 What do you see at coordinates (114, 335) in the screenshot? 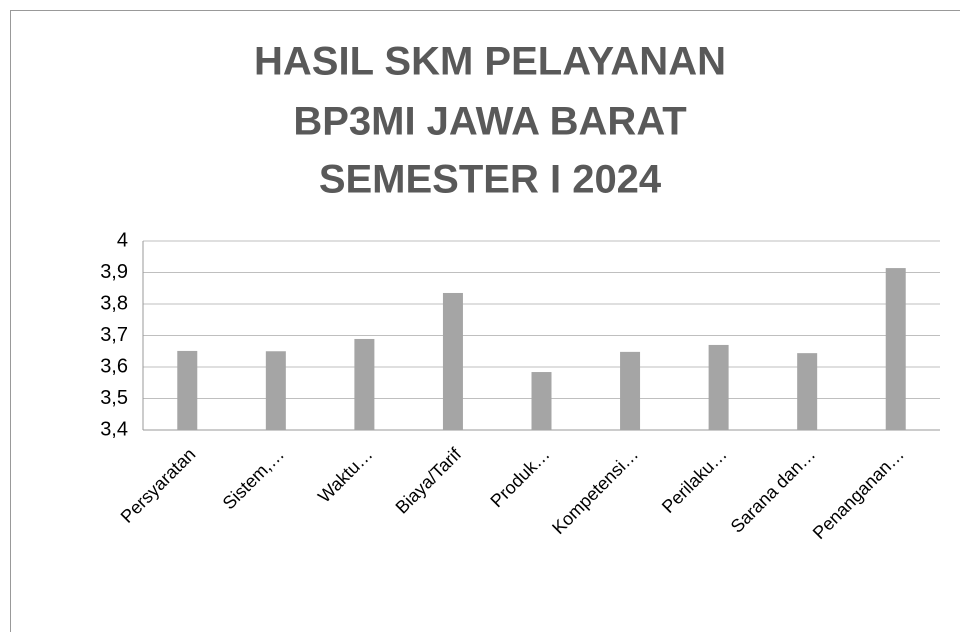
I see `y-tick-label: 3,7` at bounding box center [114, 335].